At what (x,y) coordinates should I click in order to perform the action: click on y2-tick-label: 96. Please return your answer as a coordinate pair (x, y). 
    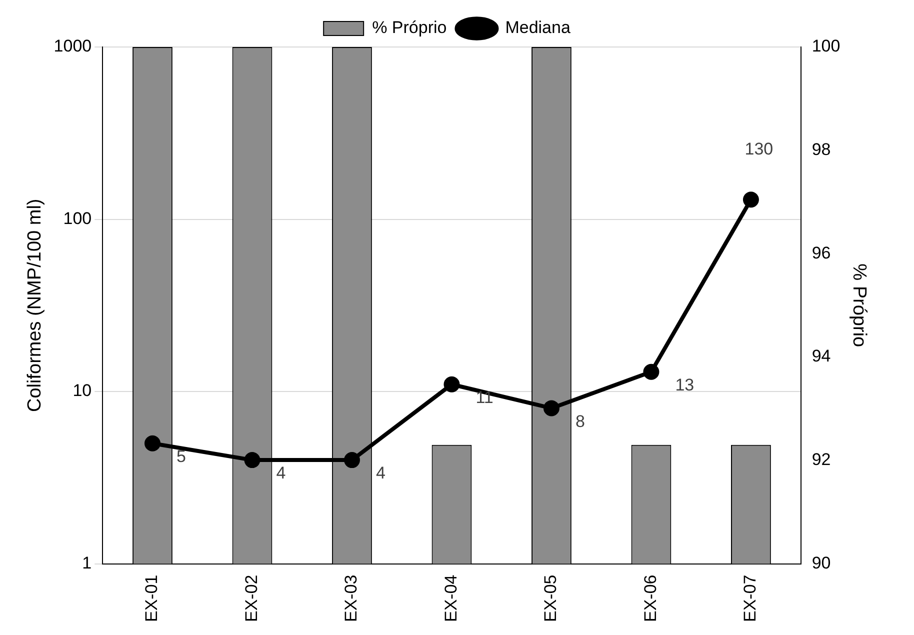
    Looking at the image, I should click on (821, 252).